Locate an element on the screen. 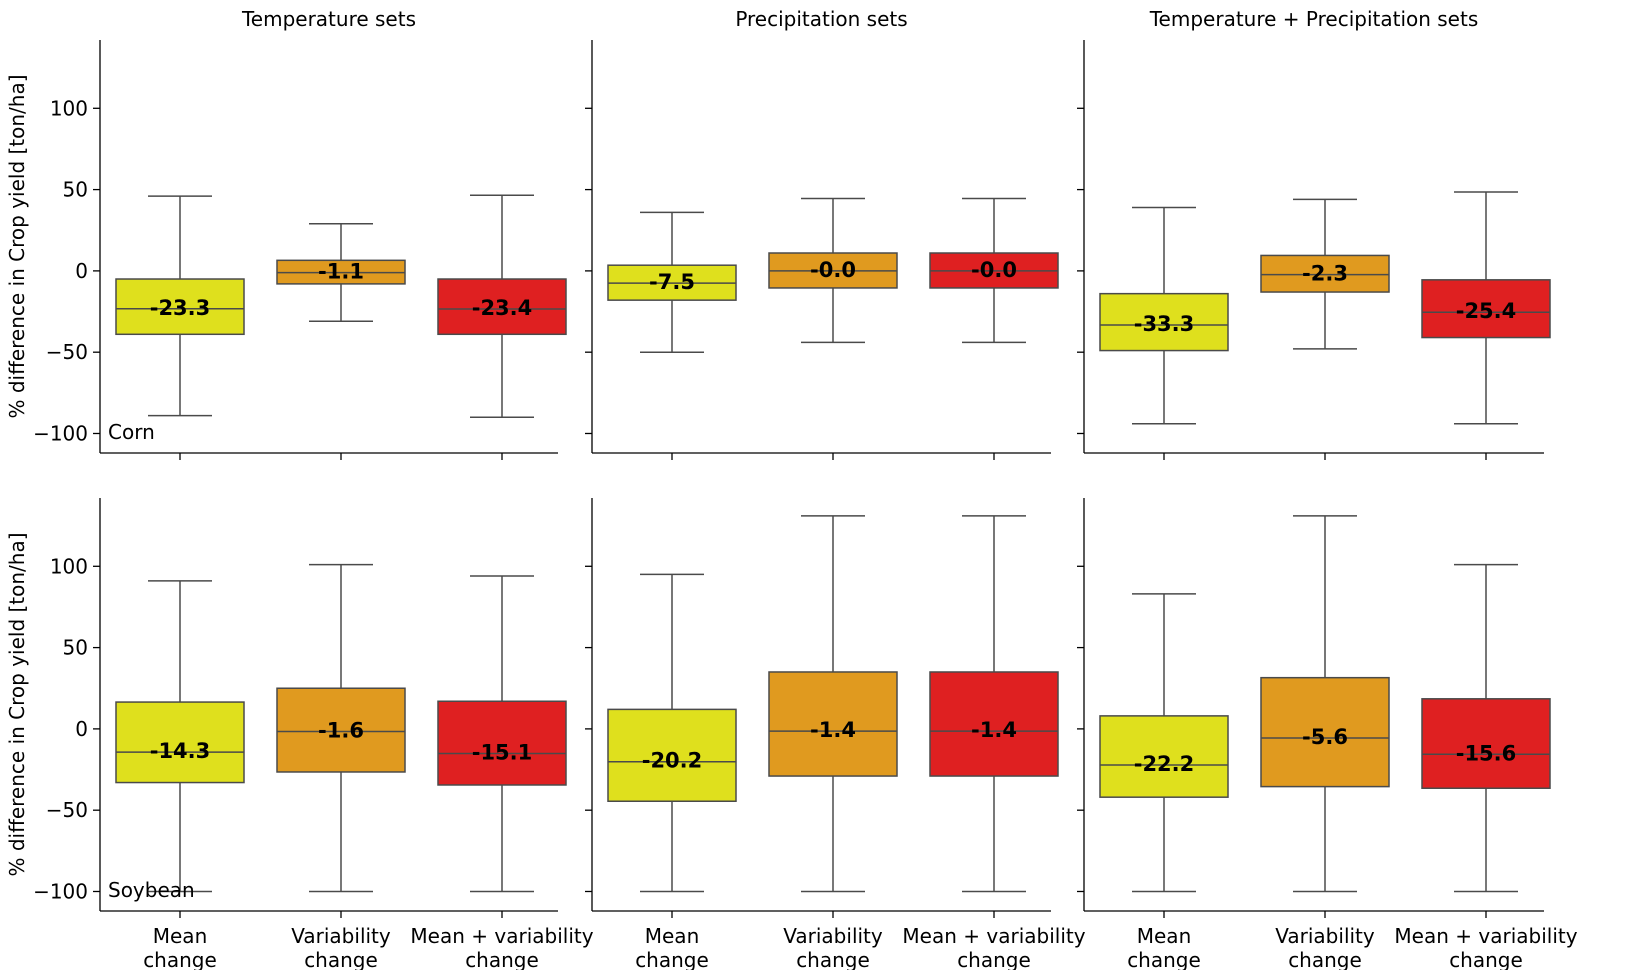 The width and height of the screenshot is (1640, 970). median-value-label: -23.3 is located at coordinates (180, 308).